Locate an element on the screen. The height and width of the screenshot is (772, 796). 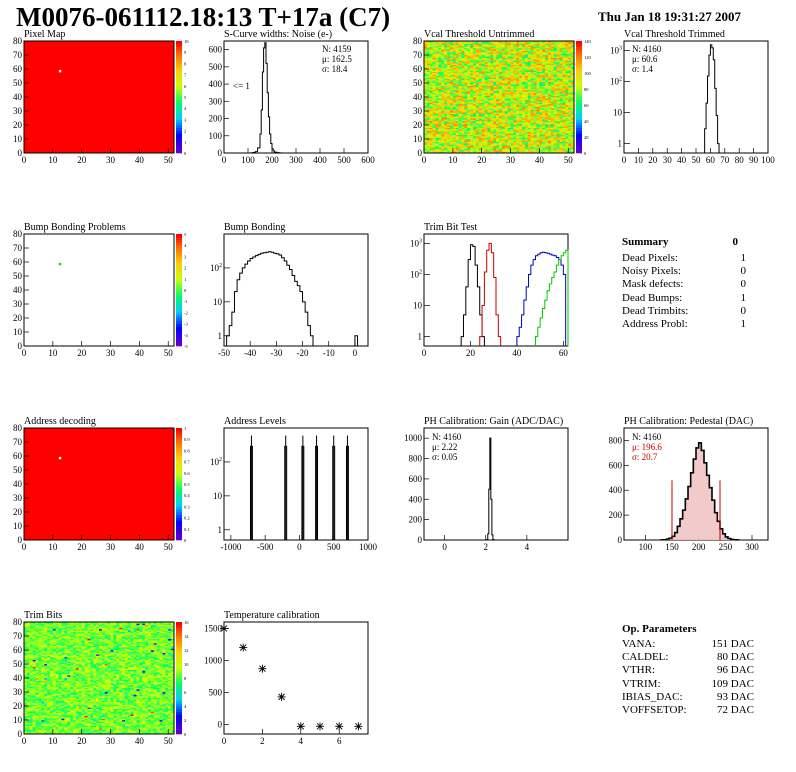
y-tick-label: 103 is located at coordinates (416, 243).